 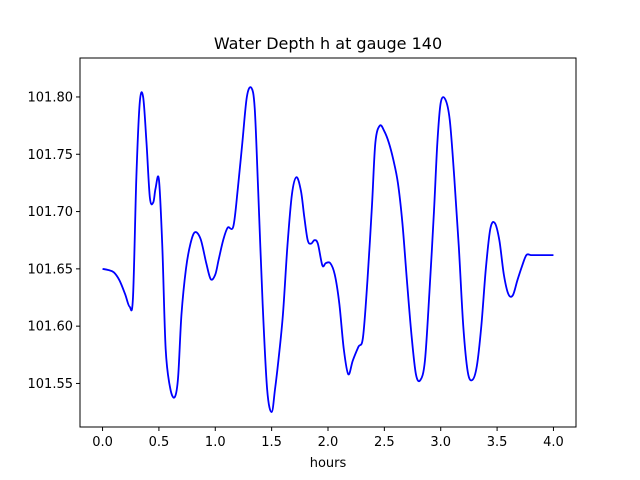 What do you see at coordinates (102, 442) in the screenshot?
I see `x-tick-label: 0.0` at bounding box center [102, 442].